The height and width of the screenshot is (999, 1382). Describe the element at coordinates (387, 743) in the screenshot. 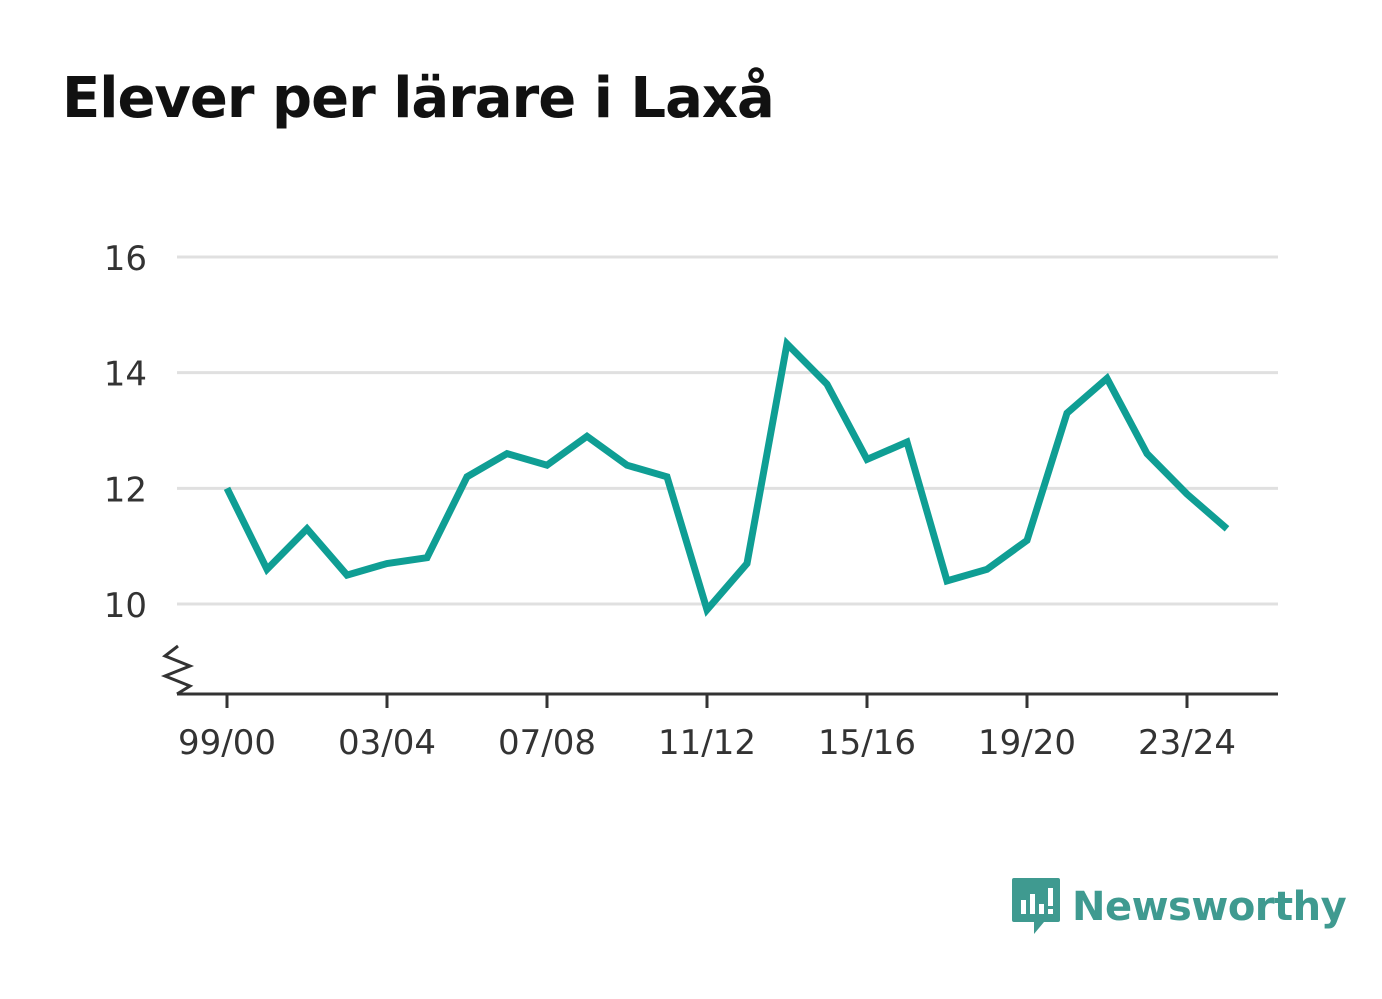

I see `x-tick-label: 03/04` at that location.